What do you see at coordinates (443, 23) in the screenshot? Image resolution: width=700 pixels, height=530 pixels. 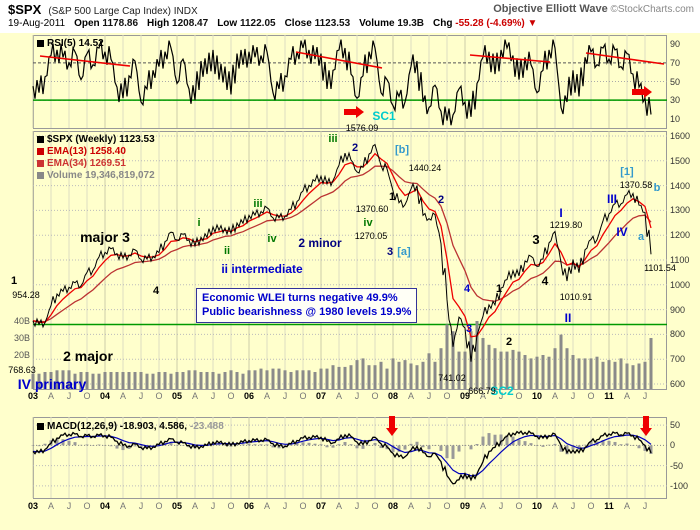 I see `quote-label: Chg` at bounding box center [443, 23].